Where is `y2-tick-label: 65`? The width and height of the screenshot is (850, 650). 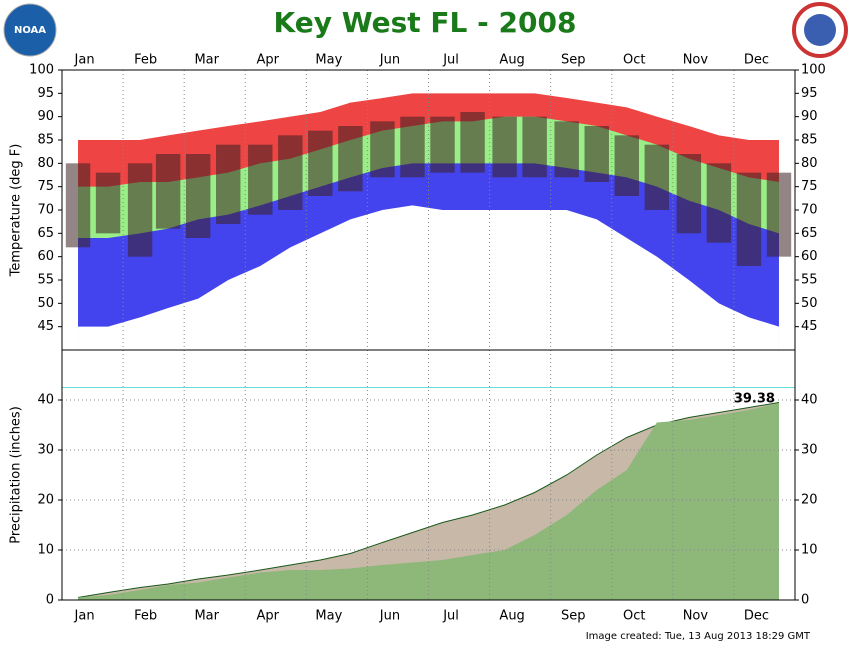 y2-tick-label: 65 is located at coordinates (809, 233).